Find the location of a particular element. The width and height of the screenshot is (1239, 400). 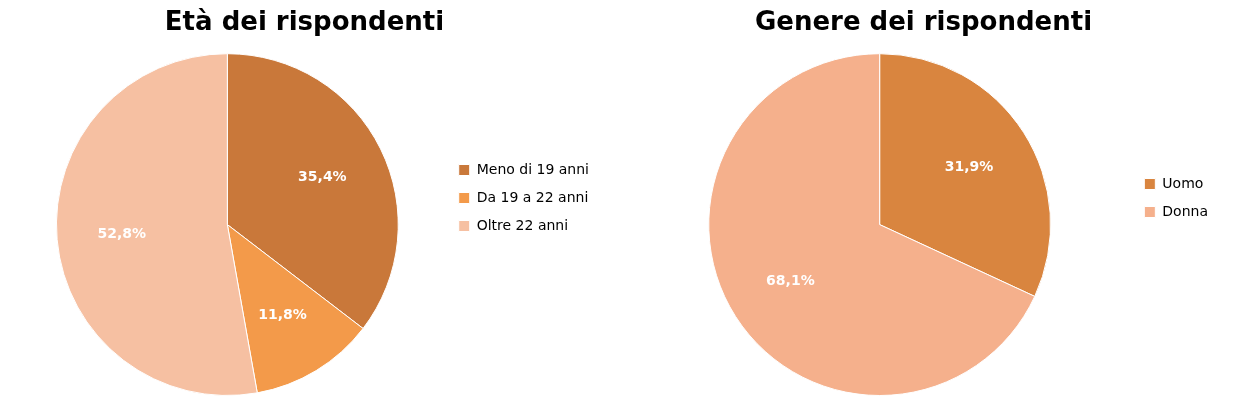

chart-title: Età dei rispondenti is located at coordinates (304, 21).